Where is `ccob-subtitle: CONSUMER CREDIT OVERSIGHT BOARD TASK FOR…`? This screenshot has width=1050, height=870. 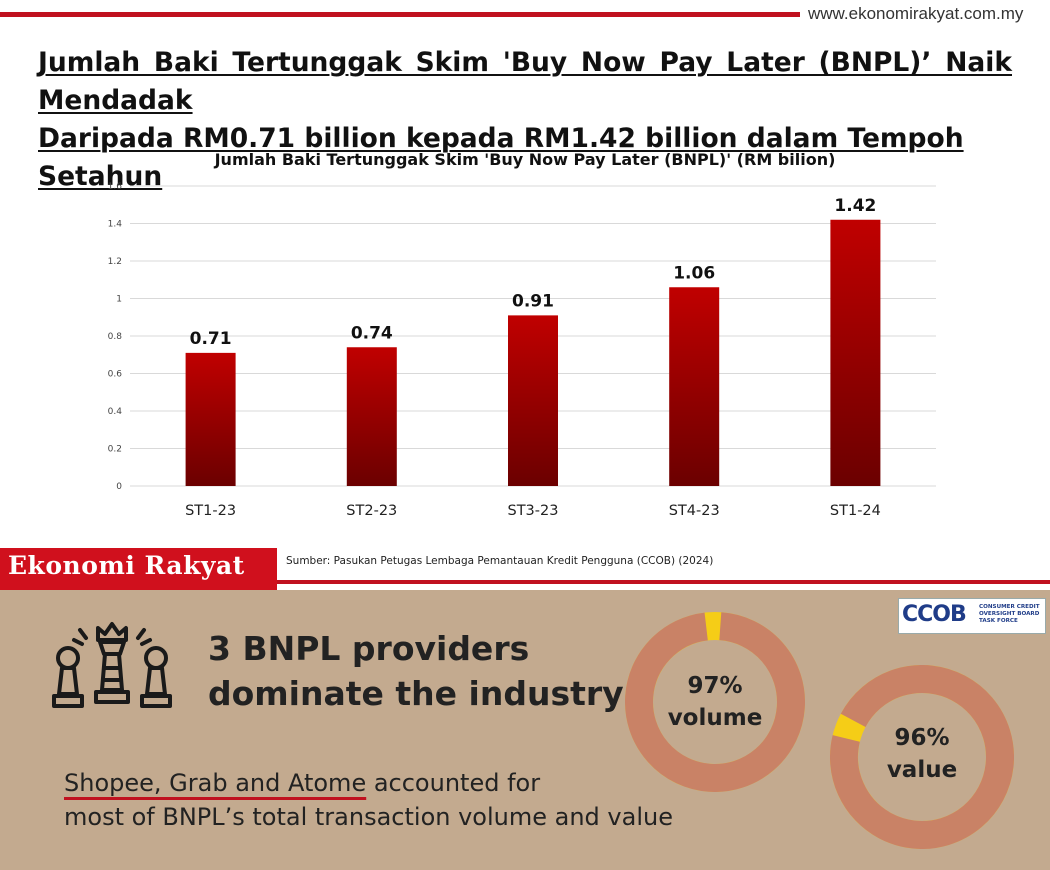 ccob-subtitle: CONSUMER CREDIT OVERSIGHT BOARD TASK FOR… is located at coordinates (1011, 614).